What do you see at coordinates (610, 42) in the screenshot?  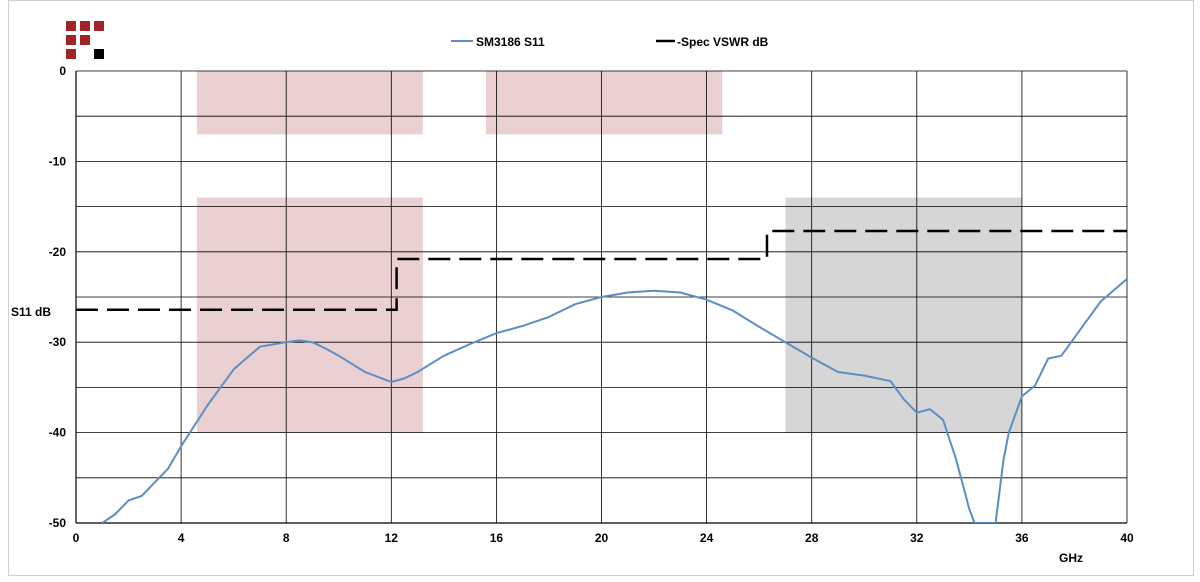 I see `legend: SM3186 S11 -Spec VSWR dB` at bounding box center [610, 42].